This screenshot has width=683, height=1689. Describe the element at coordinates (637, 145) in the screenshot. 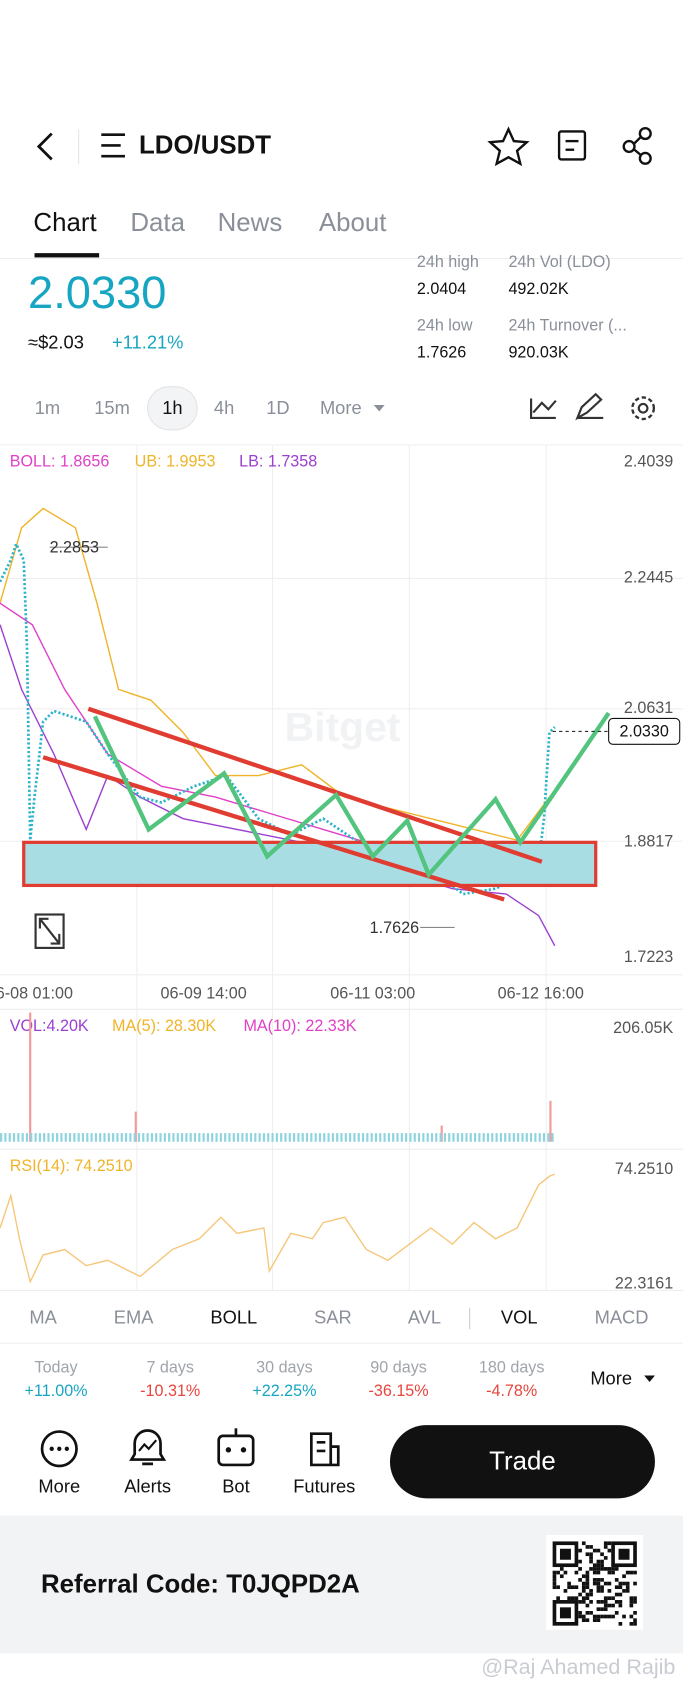

I see `share-icon` at that location.